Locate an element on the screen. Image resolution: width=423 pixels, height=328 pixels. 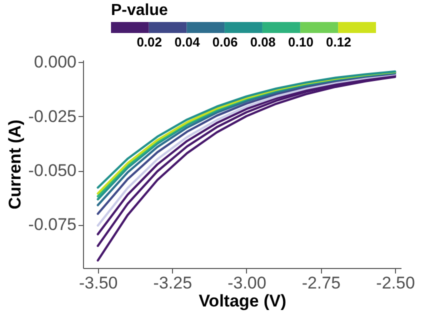
y-tick-label: -0.075 is located at coordinates (52, 224).